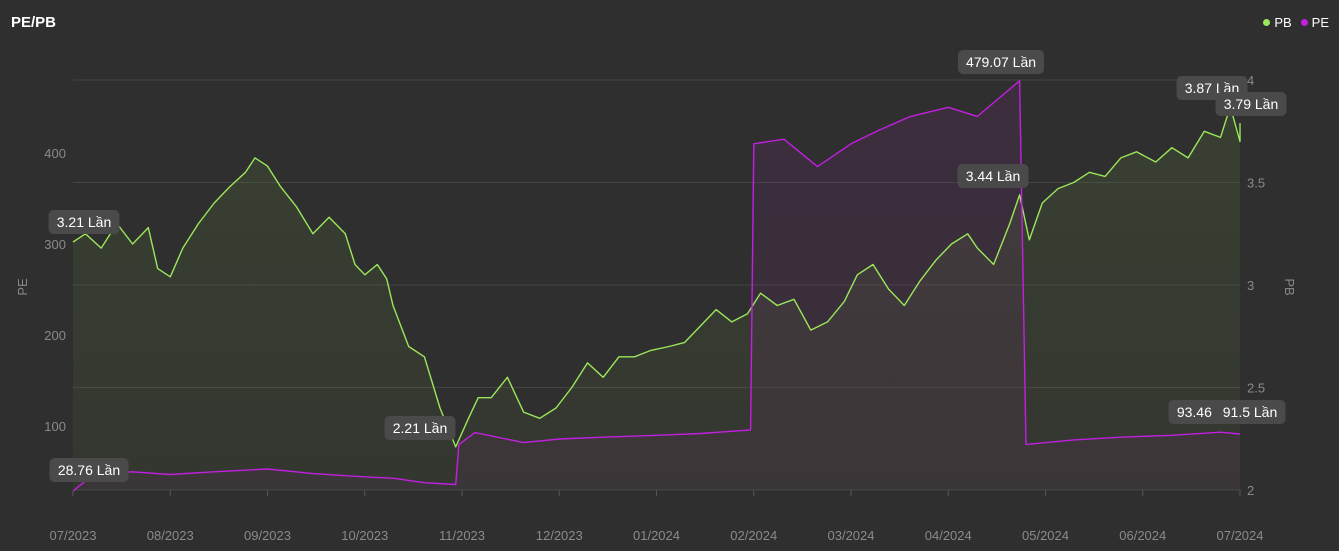  I want to click on data-label-text: 3.21 Lần, so click(84, 222).